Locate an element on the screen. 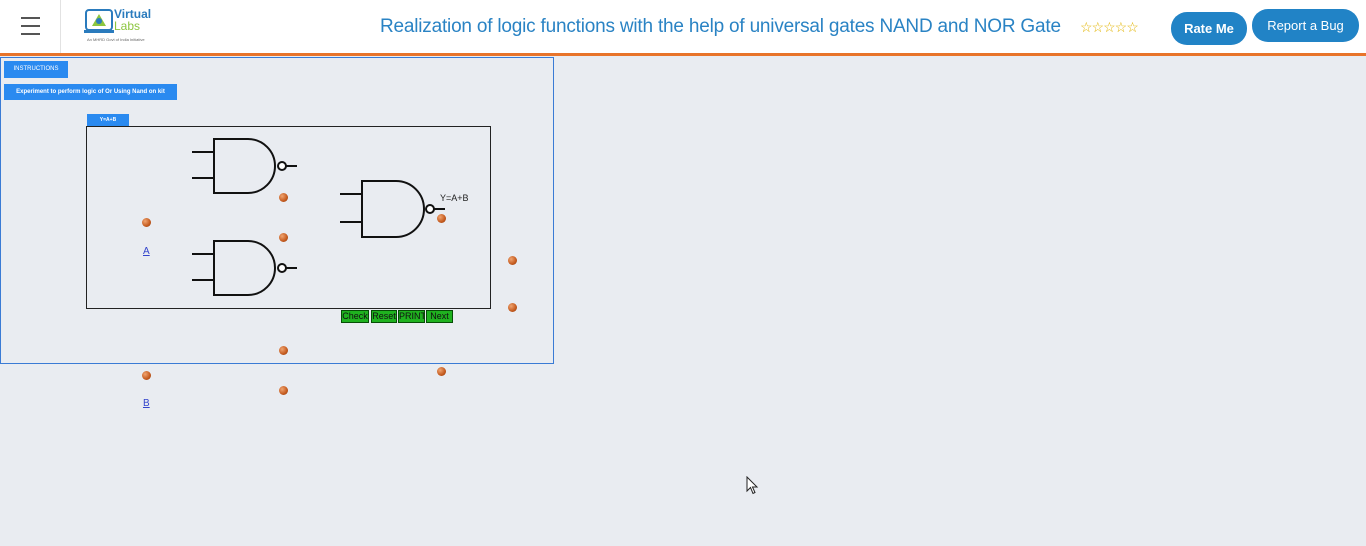 The image size is (1366, 546). rate-me-button: Rate Me is located at coordinates (1209, 28).